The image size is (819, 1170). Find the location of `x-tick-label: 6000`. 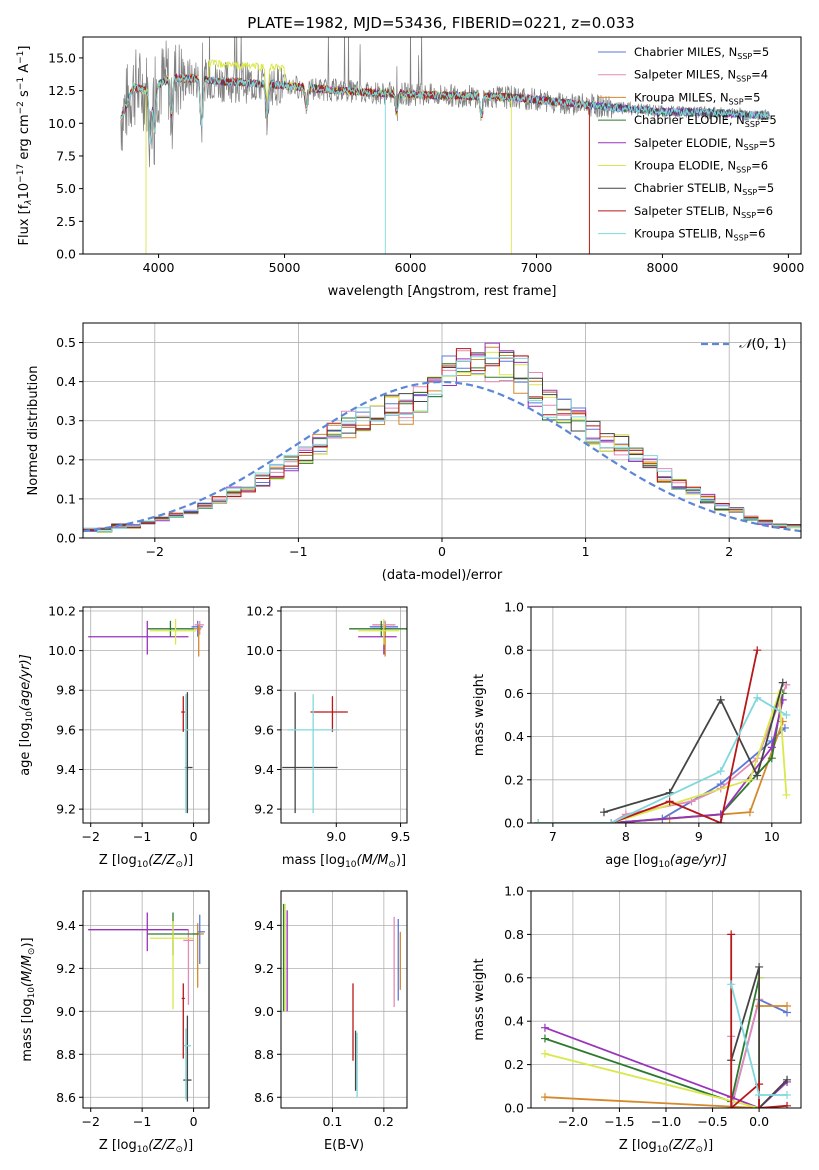

x-tick-label: 6000 is located at coordinates (411, 267).